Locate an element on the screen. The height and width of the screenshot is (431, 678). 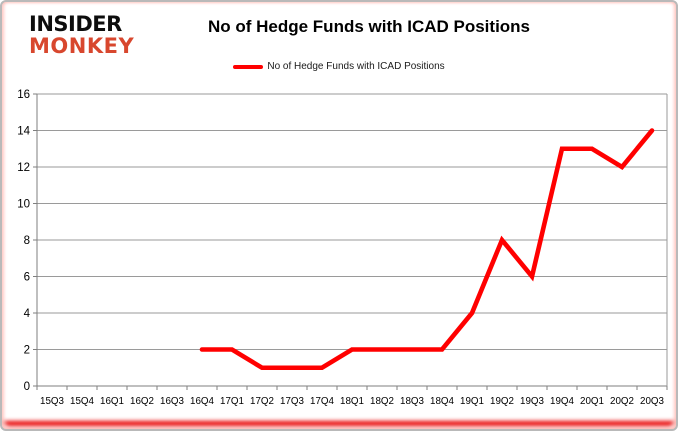
y-axis-label: 14 is located at coordinates (23, 132).